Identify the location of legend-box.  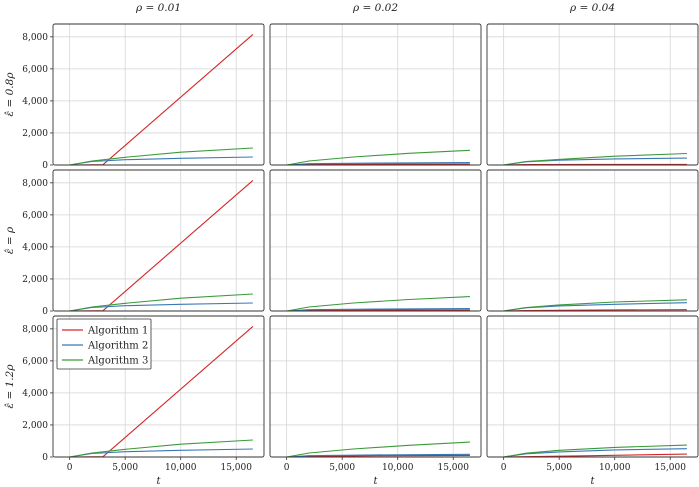
(104, 344).